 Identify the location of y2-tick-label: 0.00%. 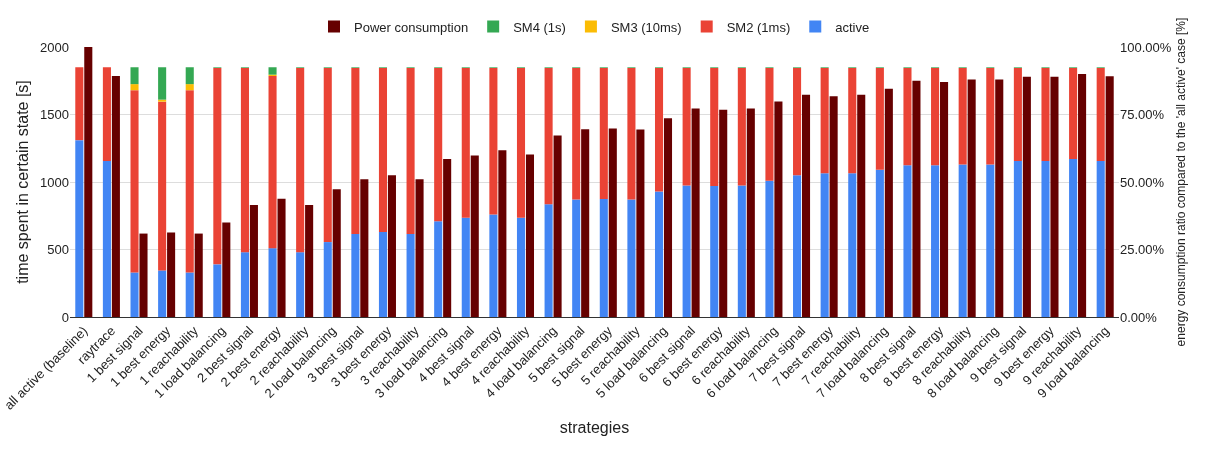
(1139, 317).